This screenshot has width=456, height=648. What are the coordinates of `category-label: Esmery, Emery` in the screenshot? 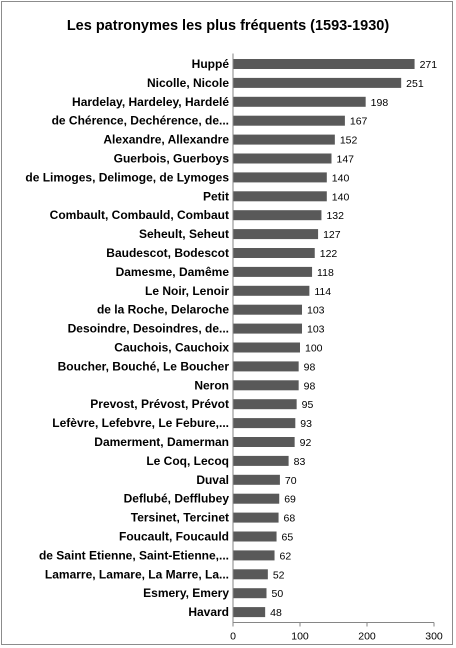 It's located at (186, 593).